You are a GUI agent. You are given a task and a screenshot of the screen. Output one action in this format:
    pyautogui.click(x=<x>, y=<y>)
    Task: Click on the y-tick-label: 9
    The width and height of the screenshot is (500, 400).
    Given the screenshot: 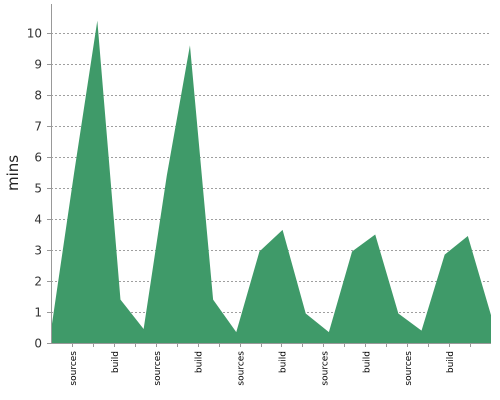 What is the action you would take?
    pyautogui.click(x=38, y=65)
    